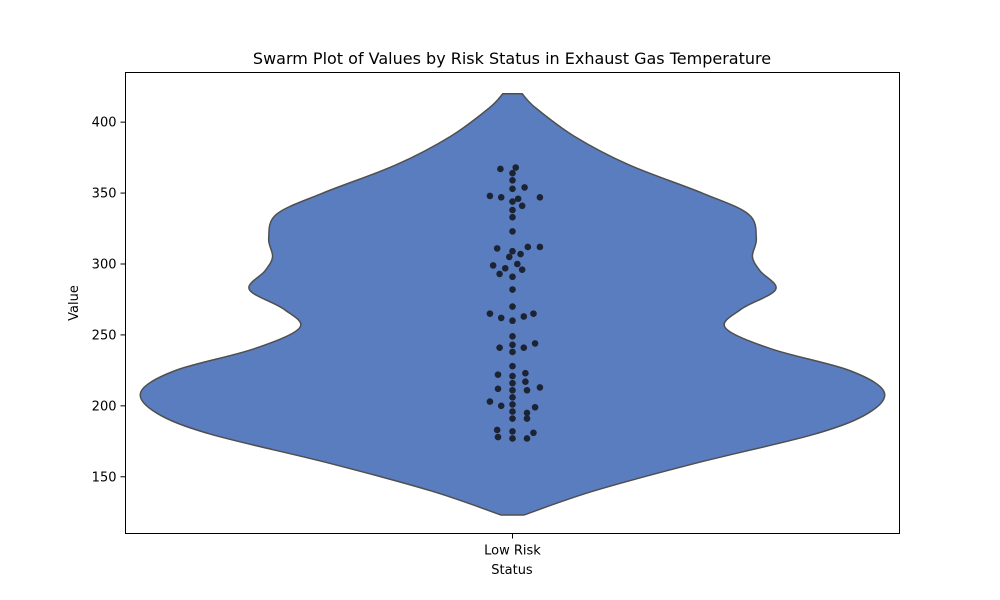 This screenshot has height=600, width=1000. I want to click on y-tick-label: 400, so click(104, 123).